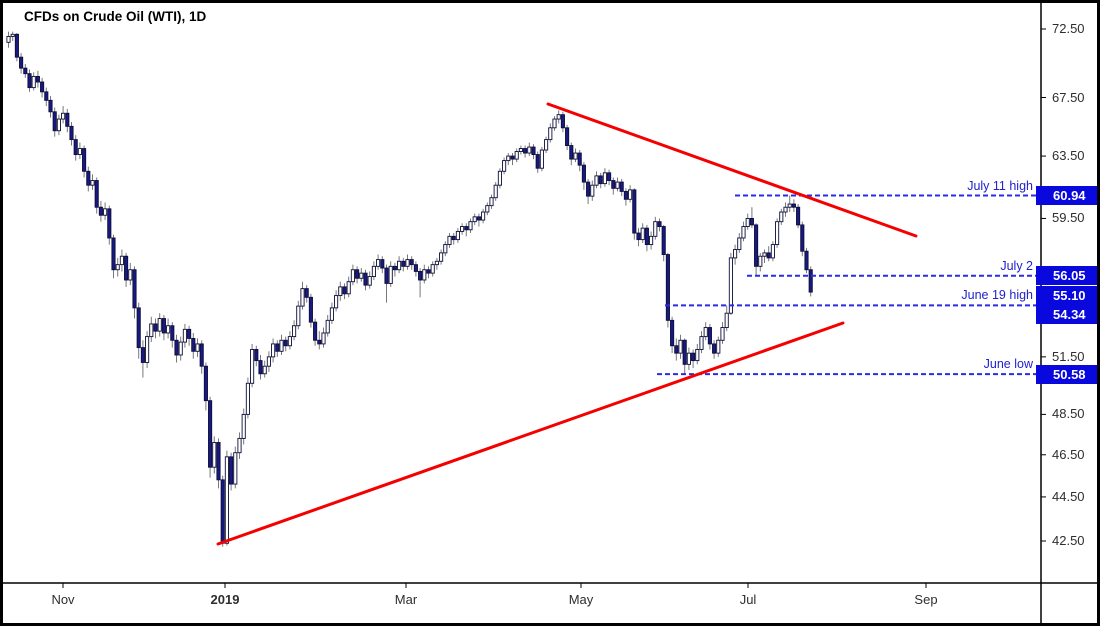 The width and height of the screenshot is (1100, 626). What do you see at coordinates (1016, 265) in the screenshot?
I see `level-label-july-2: July 2` at bounding box center [1016, 265].